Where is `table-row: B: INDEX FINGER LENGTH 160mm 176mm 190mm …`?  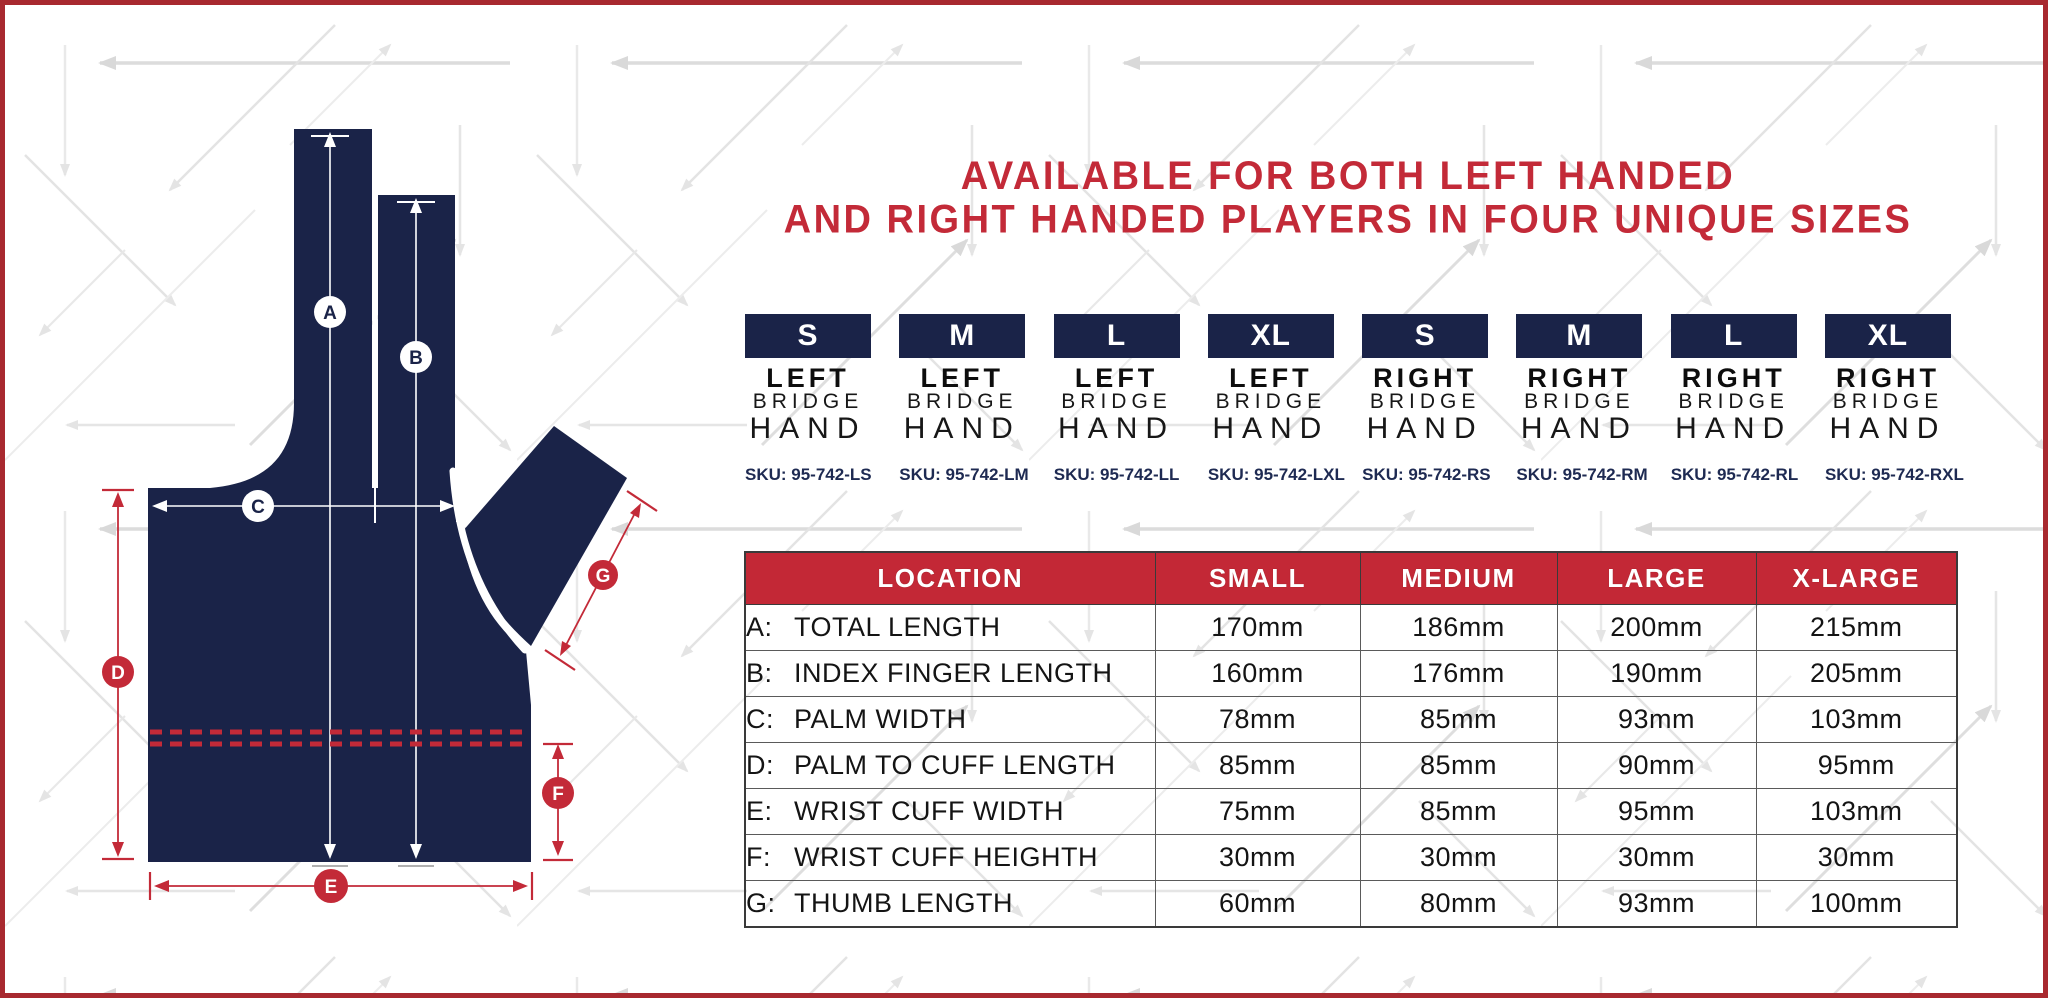 table-row: B: INDEX FINGER LENGTH 160mm 176mm 190mm … is located at coordinates (1351, 673).